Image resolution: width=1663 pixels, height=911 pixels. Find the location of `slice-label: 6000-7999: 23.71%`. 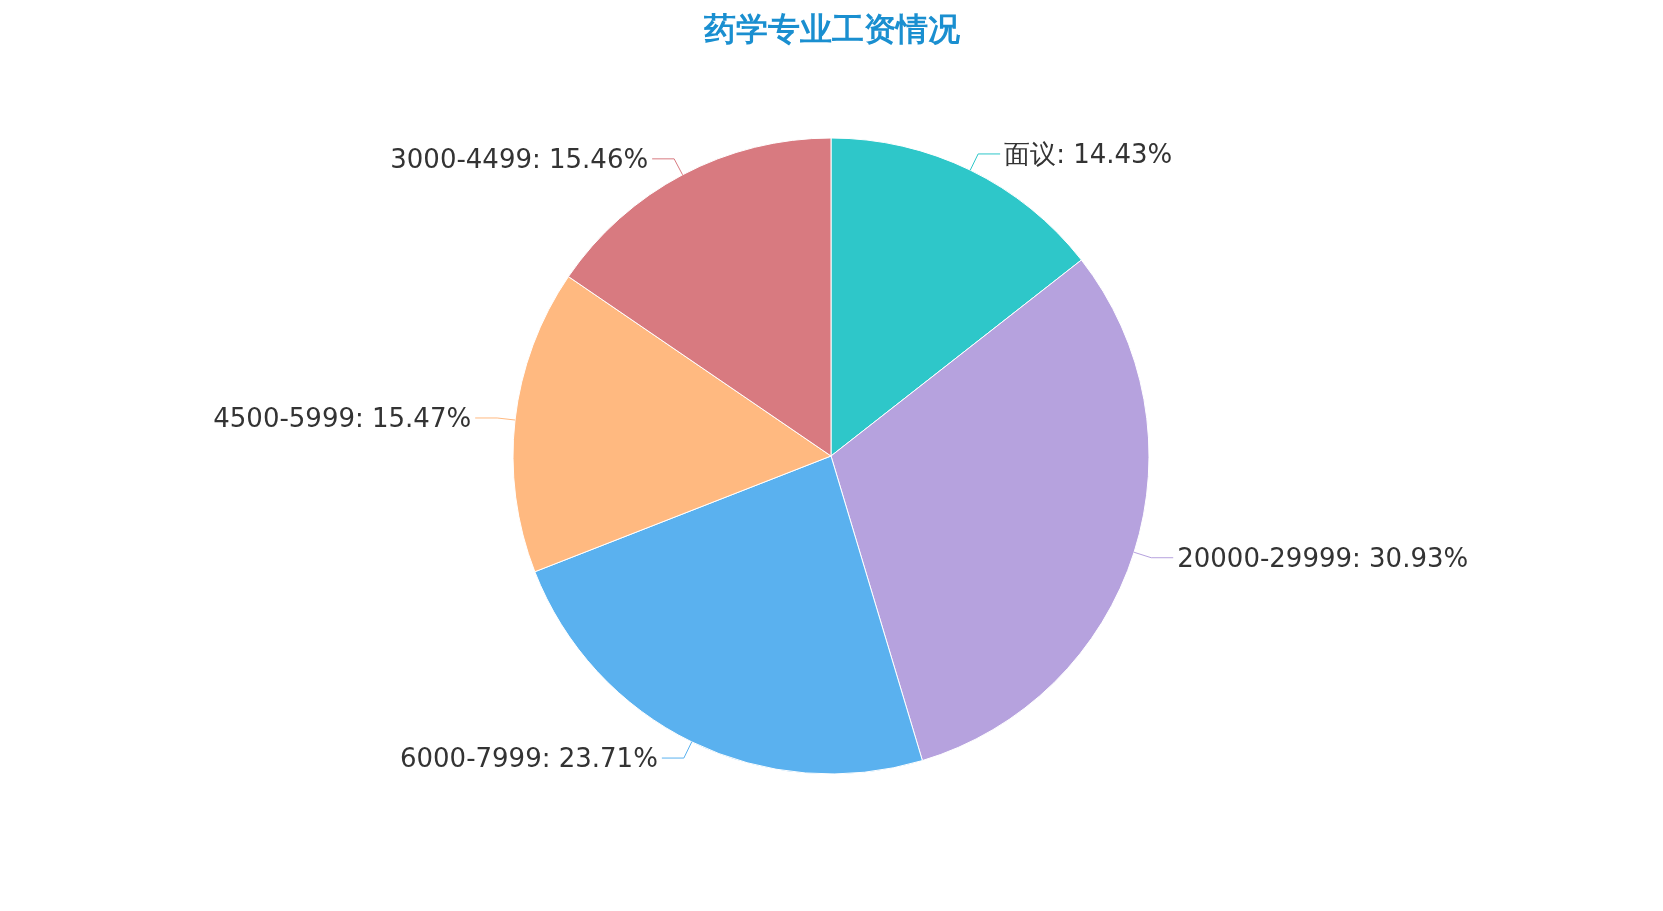

slice-label: 6000-7999: 23.71% is located at coordinates (528, 758).